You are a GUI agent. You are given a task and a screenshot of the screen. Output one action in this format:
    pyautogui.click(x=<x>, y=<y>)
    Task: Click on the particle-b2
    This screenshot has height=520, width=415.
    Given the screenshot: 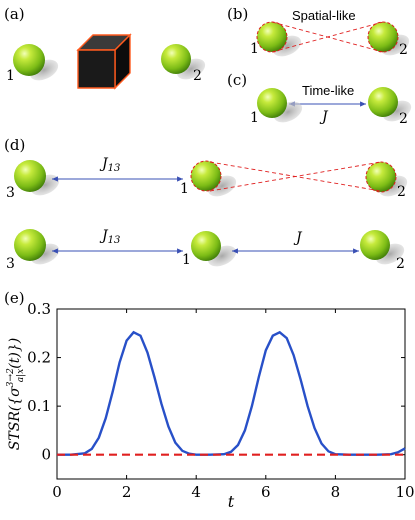 What is the action you would take?
    pyautogui.click(x=388, y=38)
    